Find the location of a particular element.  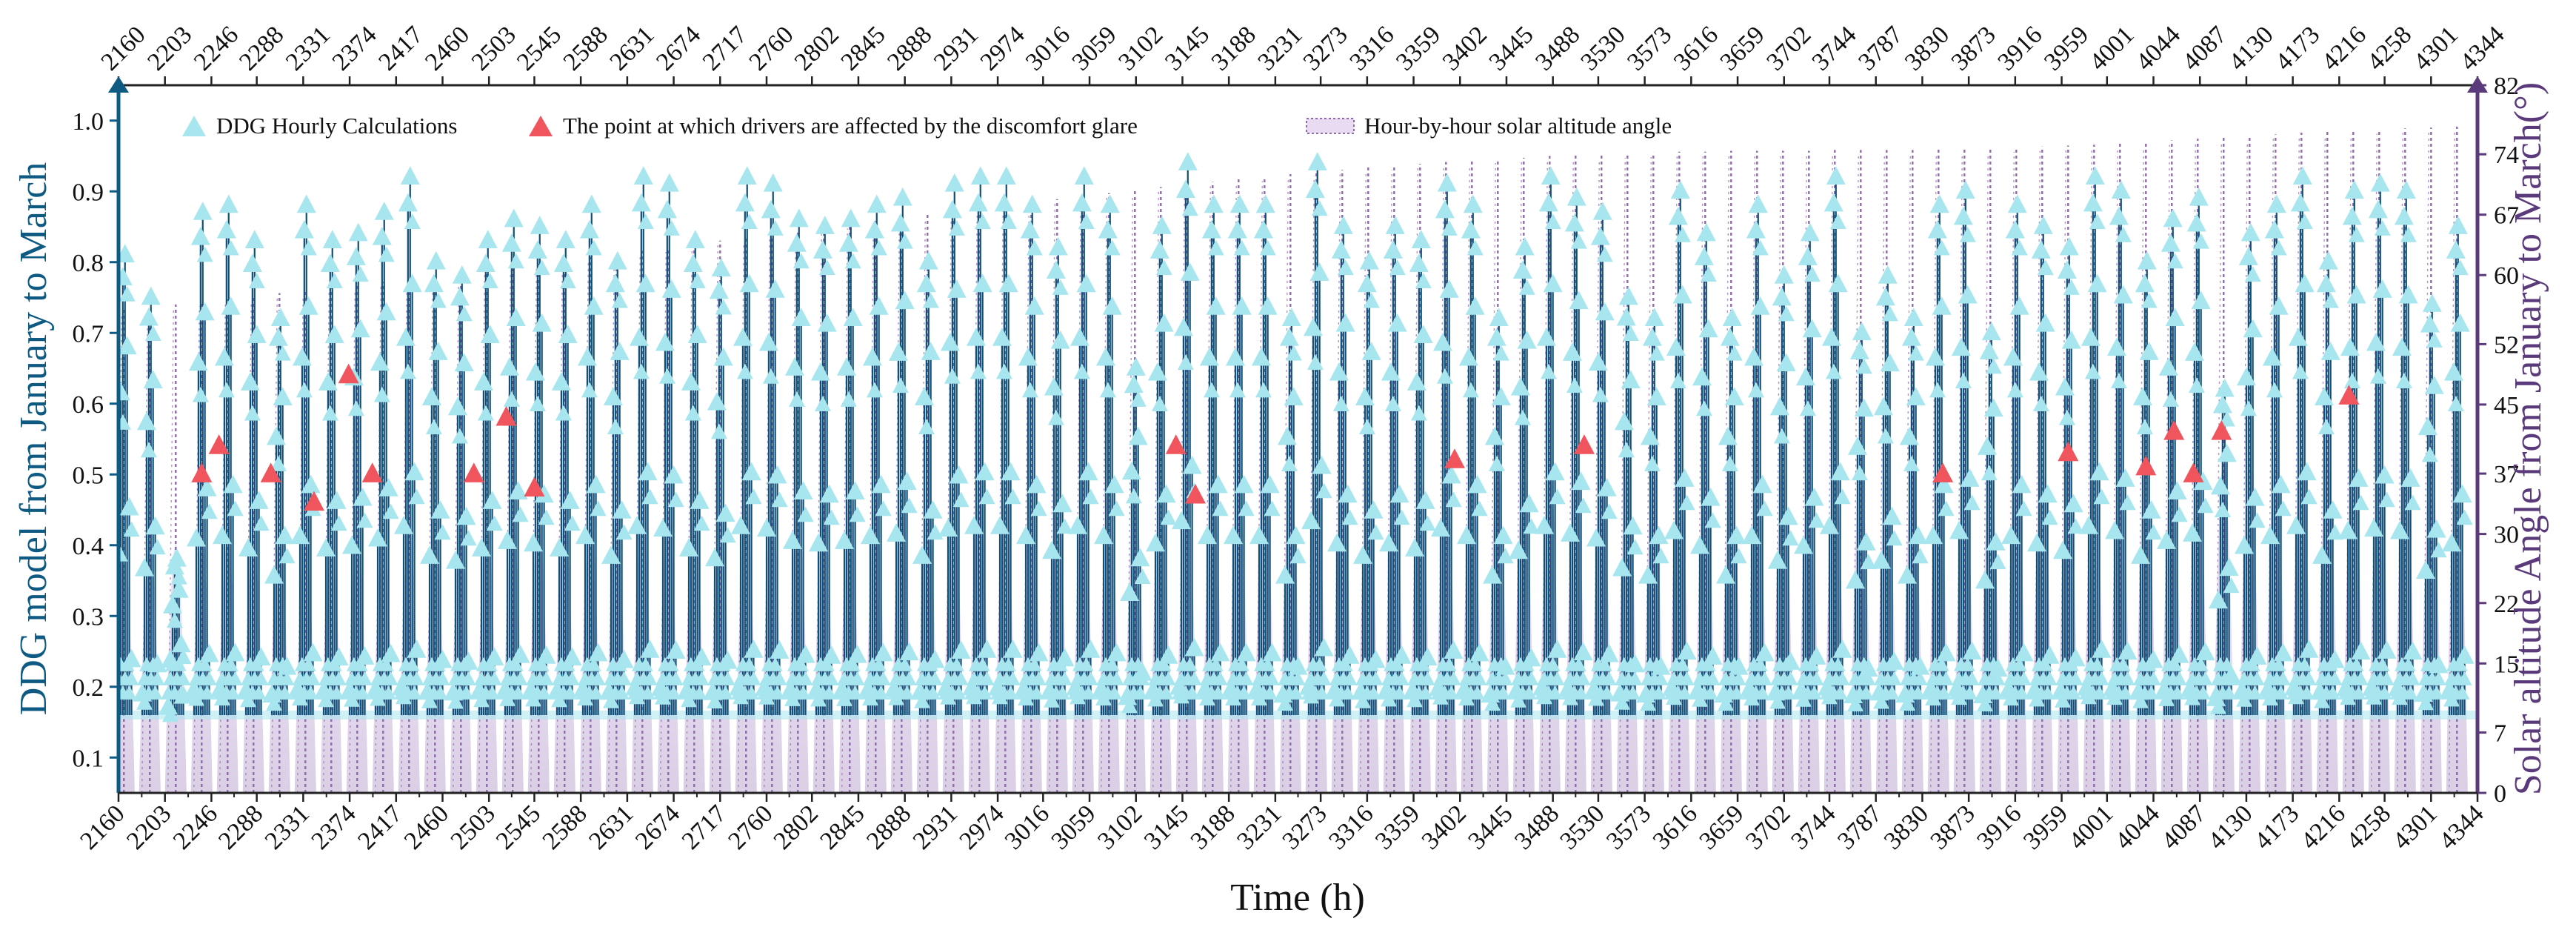

y-tick-label: 0.5 is located at coordinates (88, 475).